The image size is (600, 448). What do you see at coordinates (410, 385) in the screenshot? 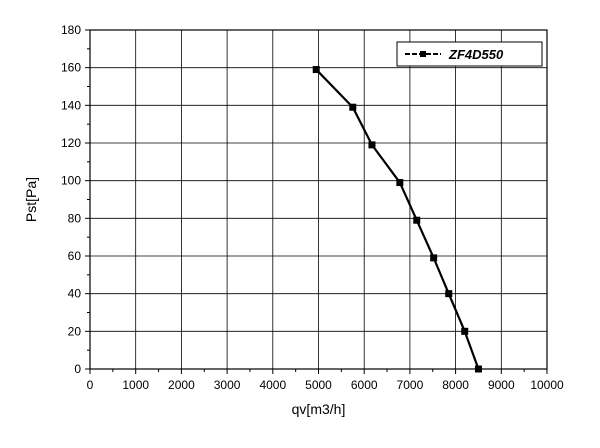
I see `x-tick-label: 7000` at bounding box center [410, 385].